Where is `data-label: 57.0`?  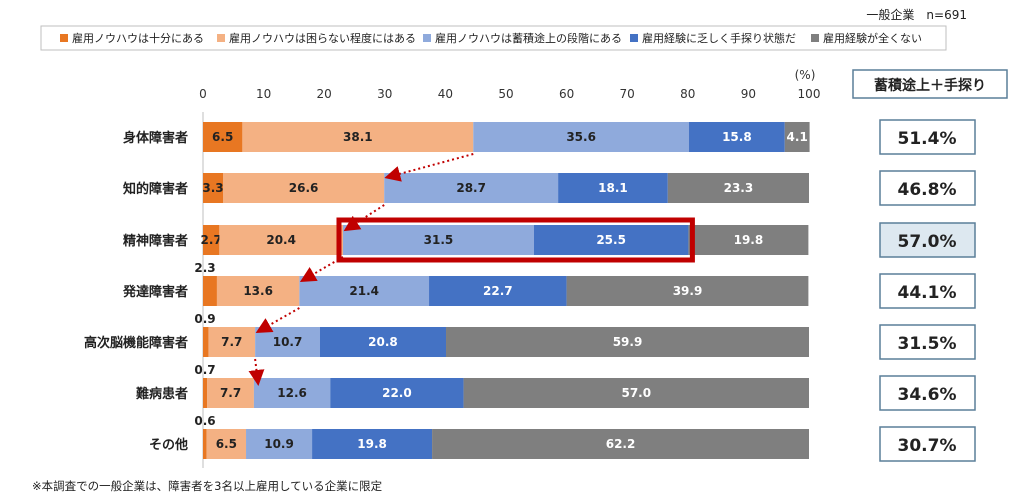
data-label: 57.0 is located at coordinates (636, 393).